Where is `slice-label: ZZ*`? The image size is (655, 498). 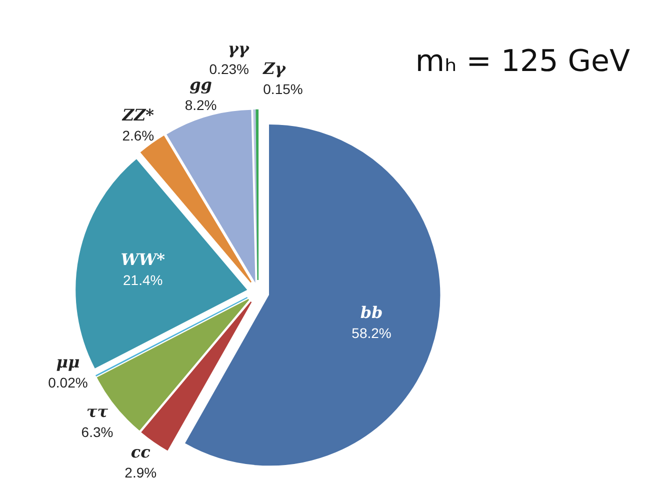 slice-label: ZZ* is located at coordinates (138, 114).